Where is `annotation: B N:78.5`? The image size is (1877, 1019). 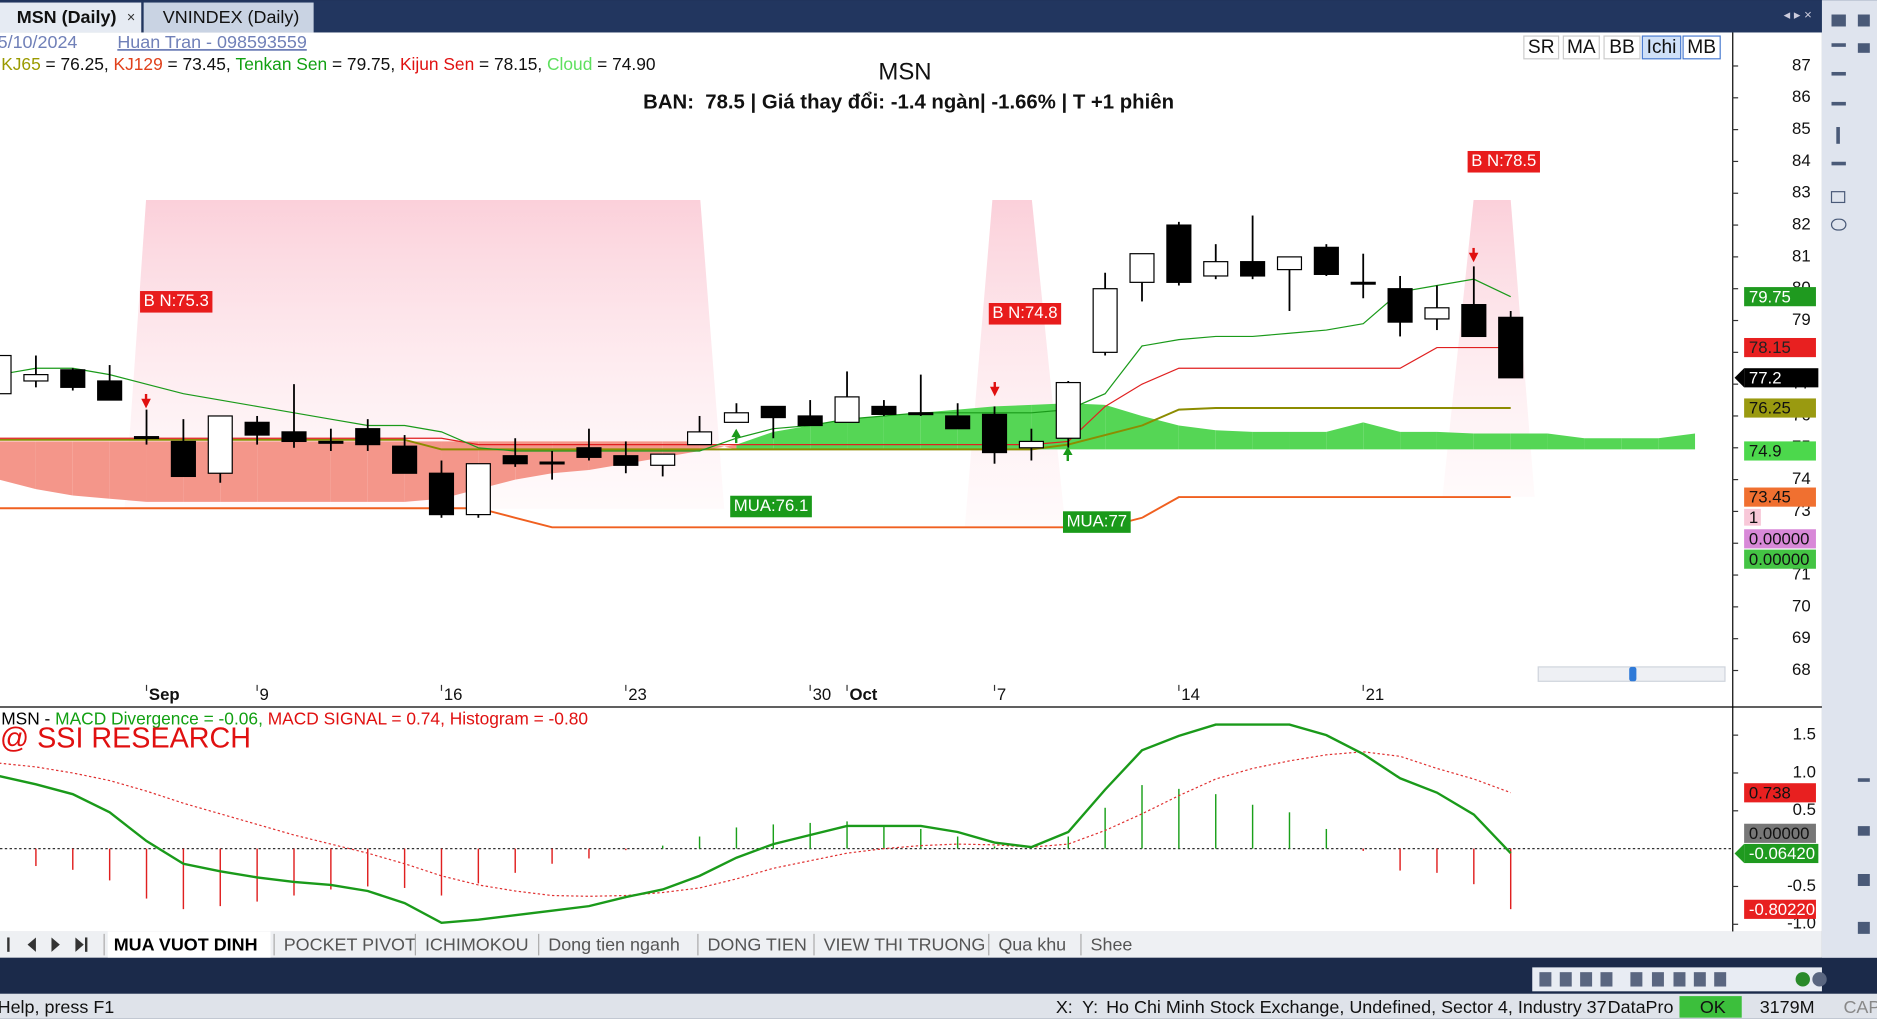 annotation: B N:78.5 is located at coordinates (1503, 160).